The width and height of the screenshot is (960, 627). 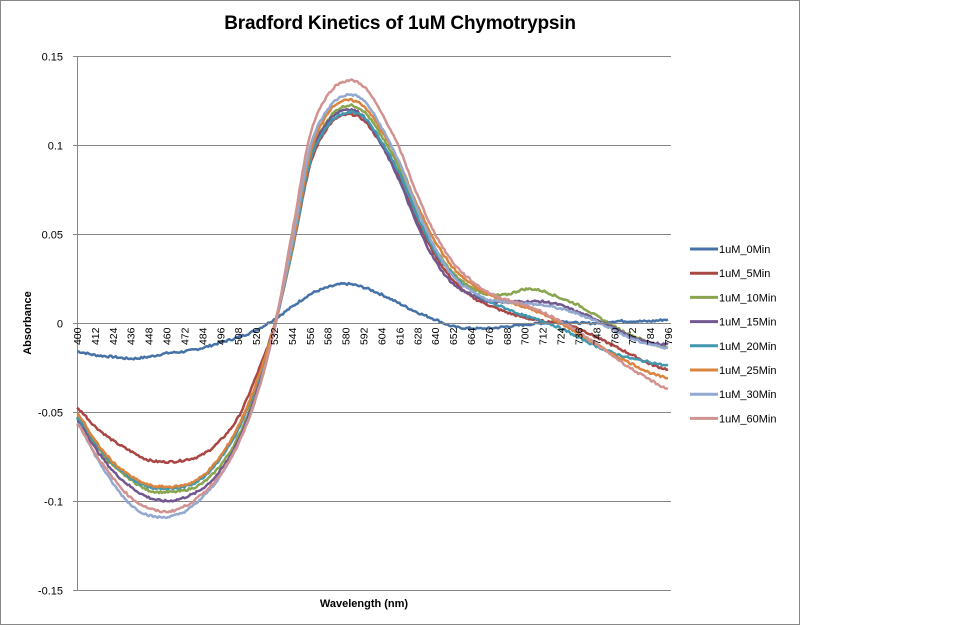 What do you see at coordinates (221, 336) in the screenshot?
I see `x-tick-label: 496` at bounding box center [221, 336].